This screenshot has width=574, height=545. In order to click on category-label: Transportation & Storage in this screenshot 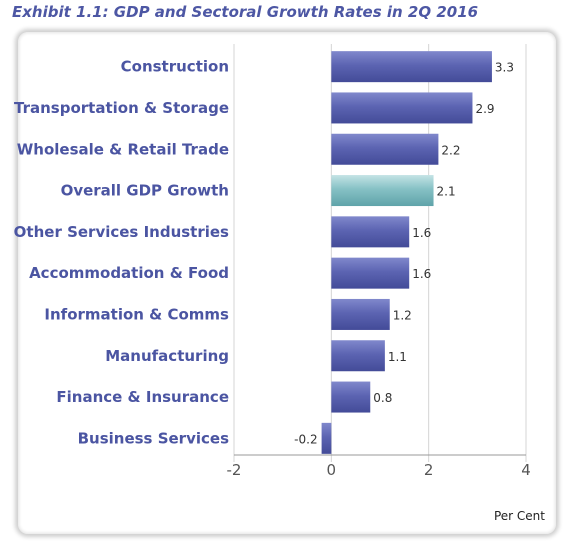, I will do `click(121, 108)`.